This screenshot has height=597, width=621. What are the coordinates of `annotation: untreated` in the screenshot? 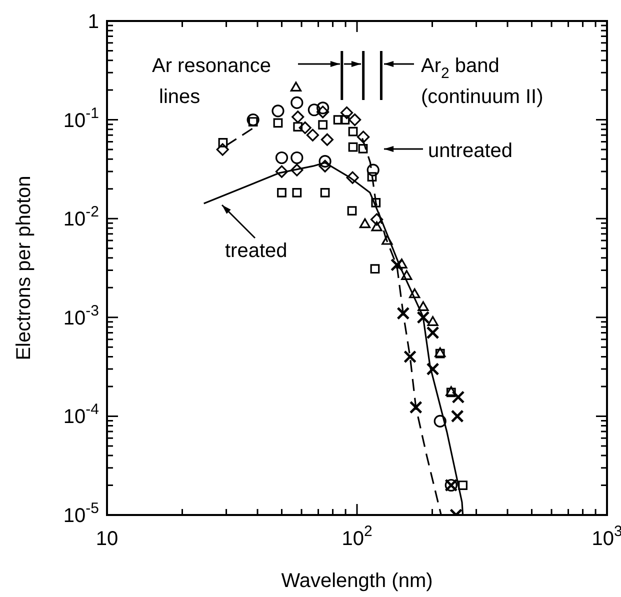 It's located at (470, 151).